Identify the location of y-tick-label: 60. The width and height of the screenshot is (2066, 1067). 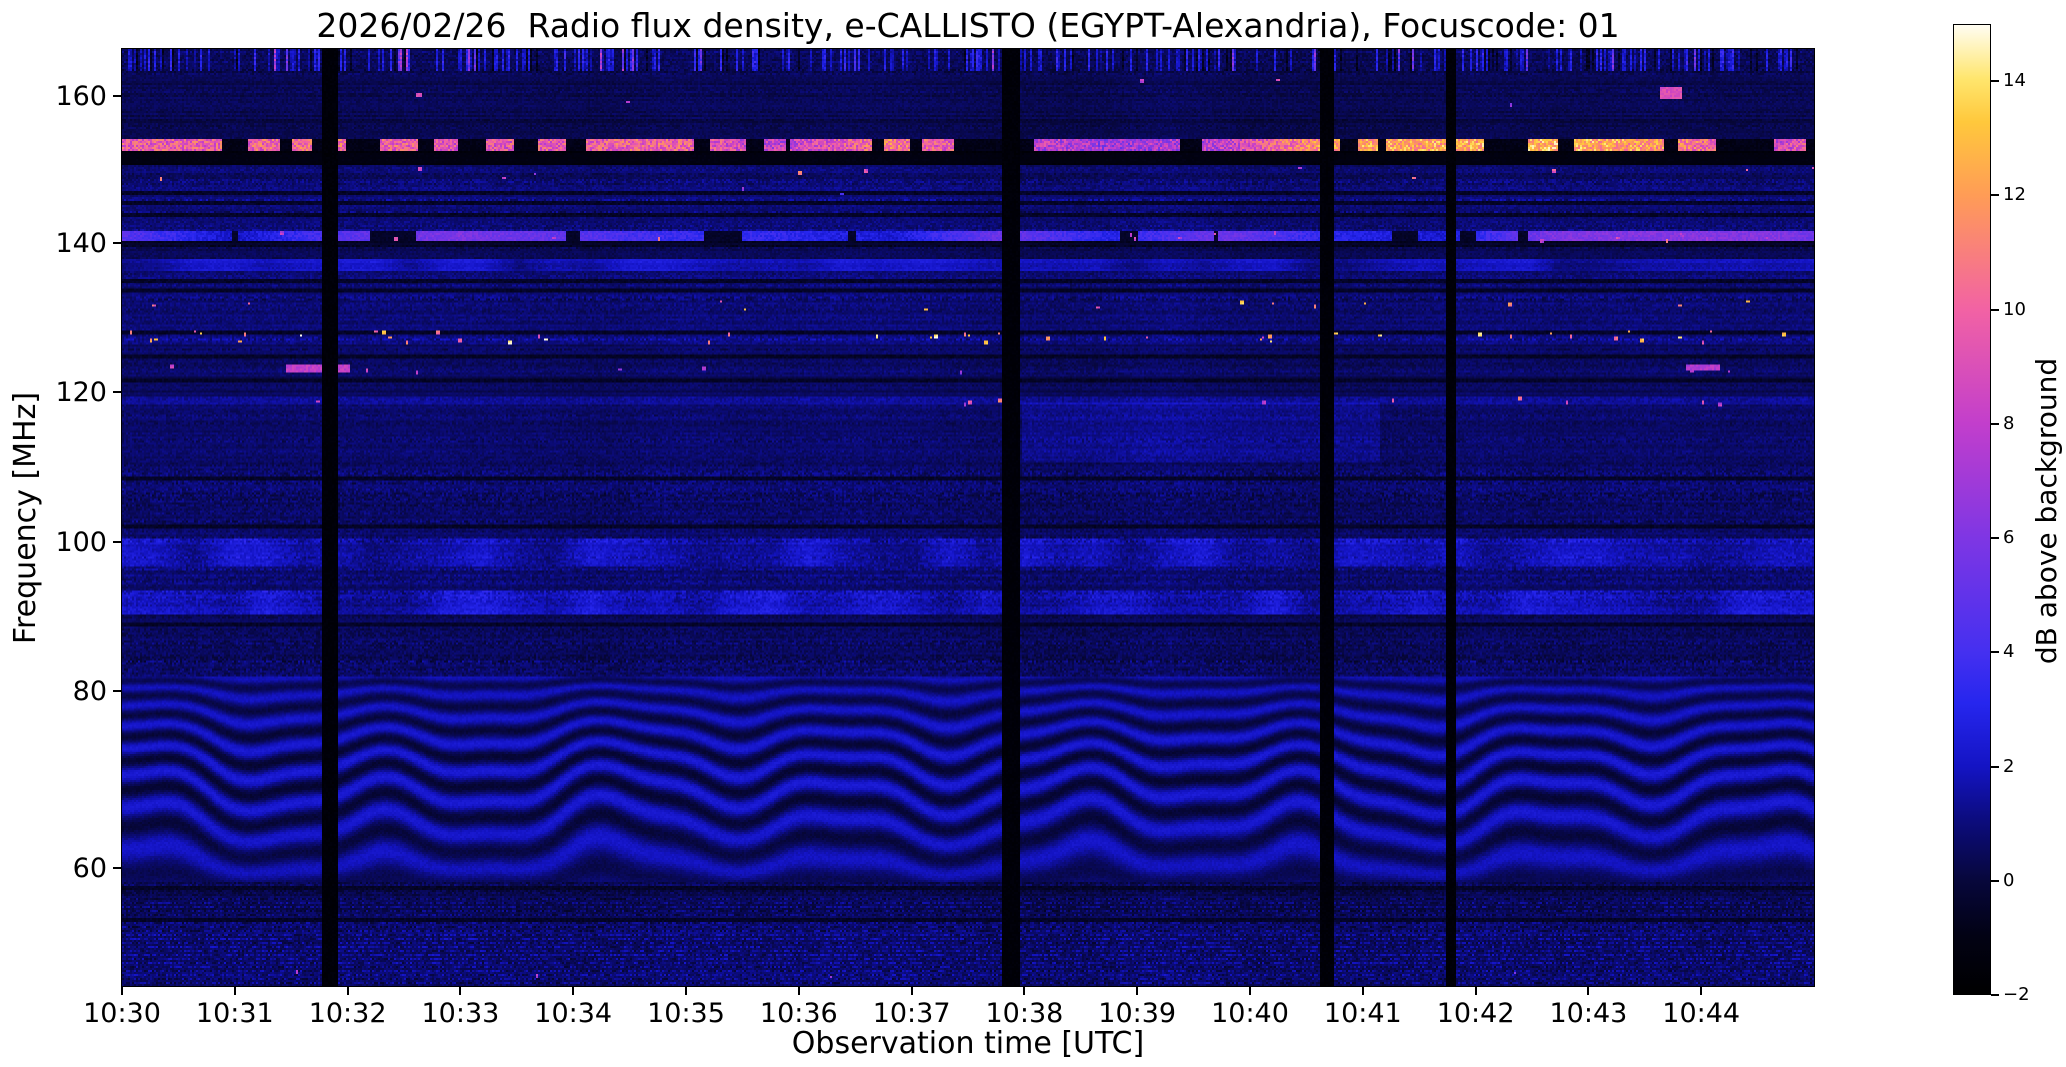
(89, 868).